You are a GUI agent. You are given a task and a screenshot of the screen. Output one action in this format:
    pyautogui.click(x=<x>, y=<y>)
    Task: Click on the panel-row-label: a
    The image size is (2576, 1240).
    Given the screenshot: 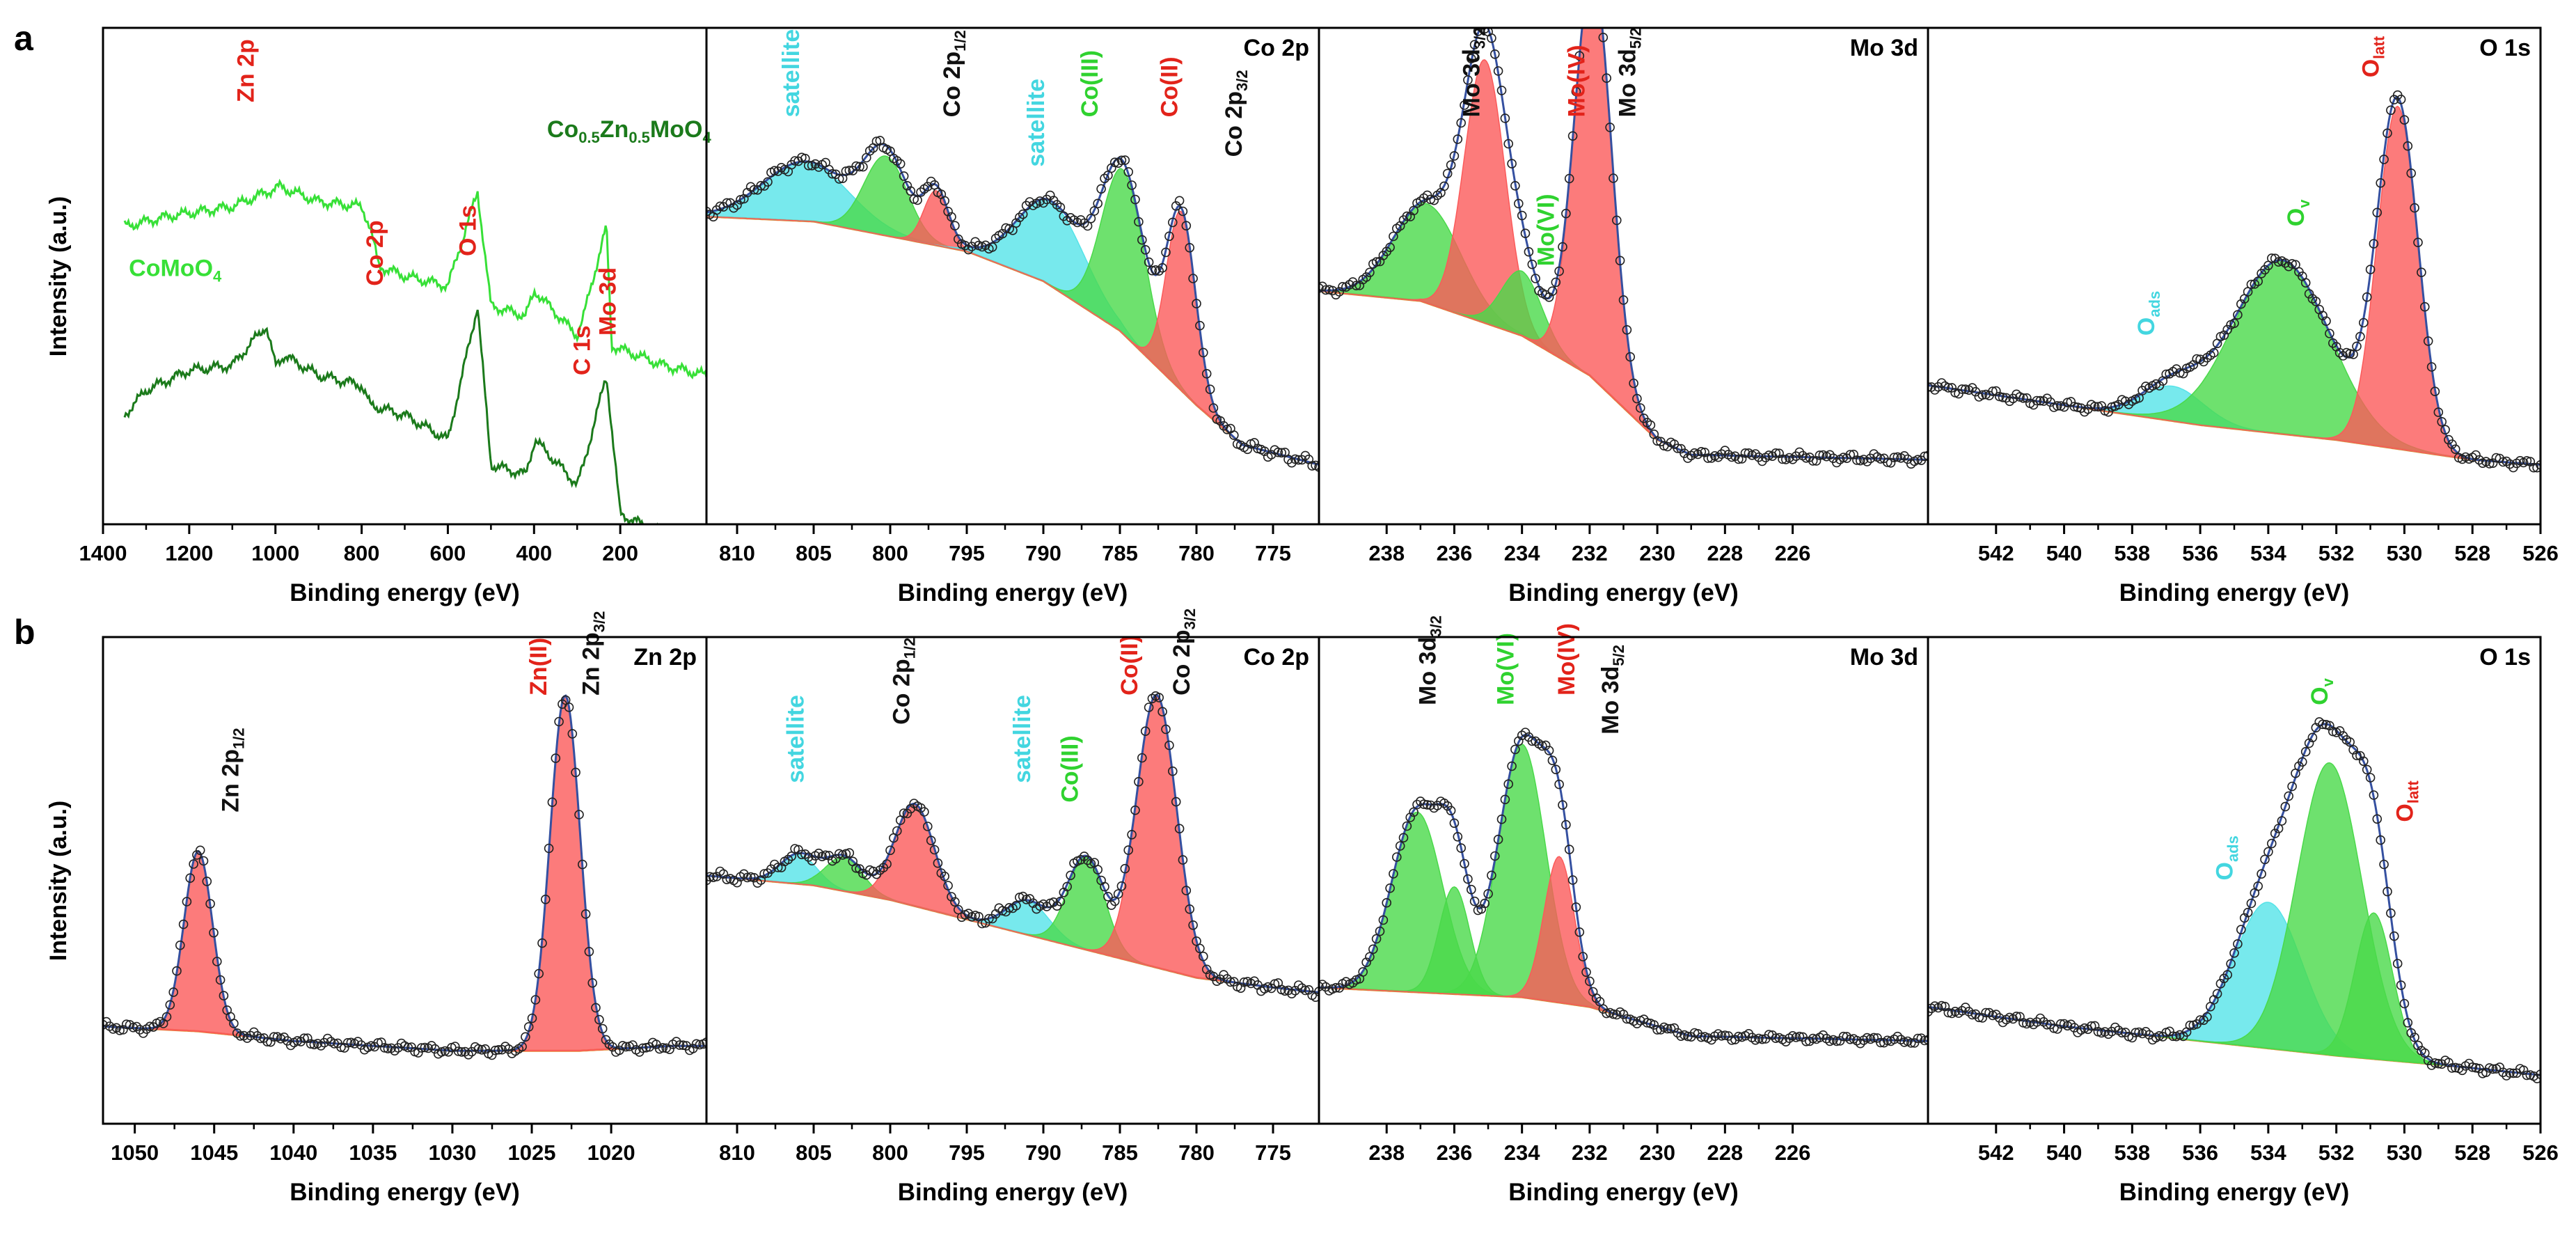 What is the action you would take?
    pyautogui.click(x=24, y=38)
    